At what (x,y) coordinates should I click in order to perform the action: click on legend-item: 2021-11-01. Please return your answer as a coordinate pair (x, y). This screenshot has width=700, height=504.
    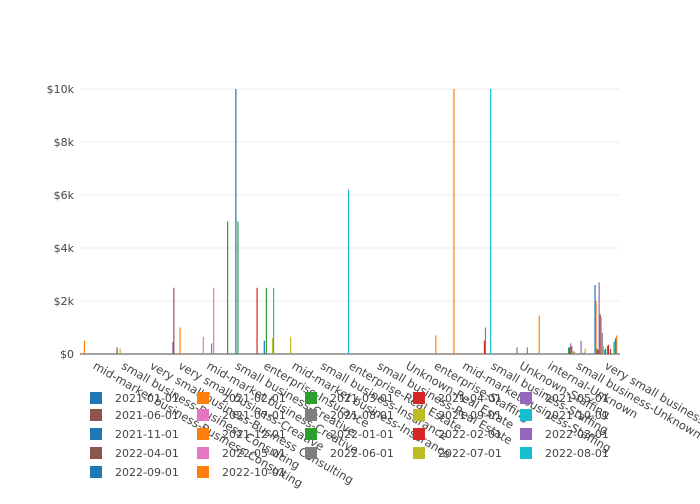
    Looking at the image, I should click on (134, 434).